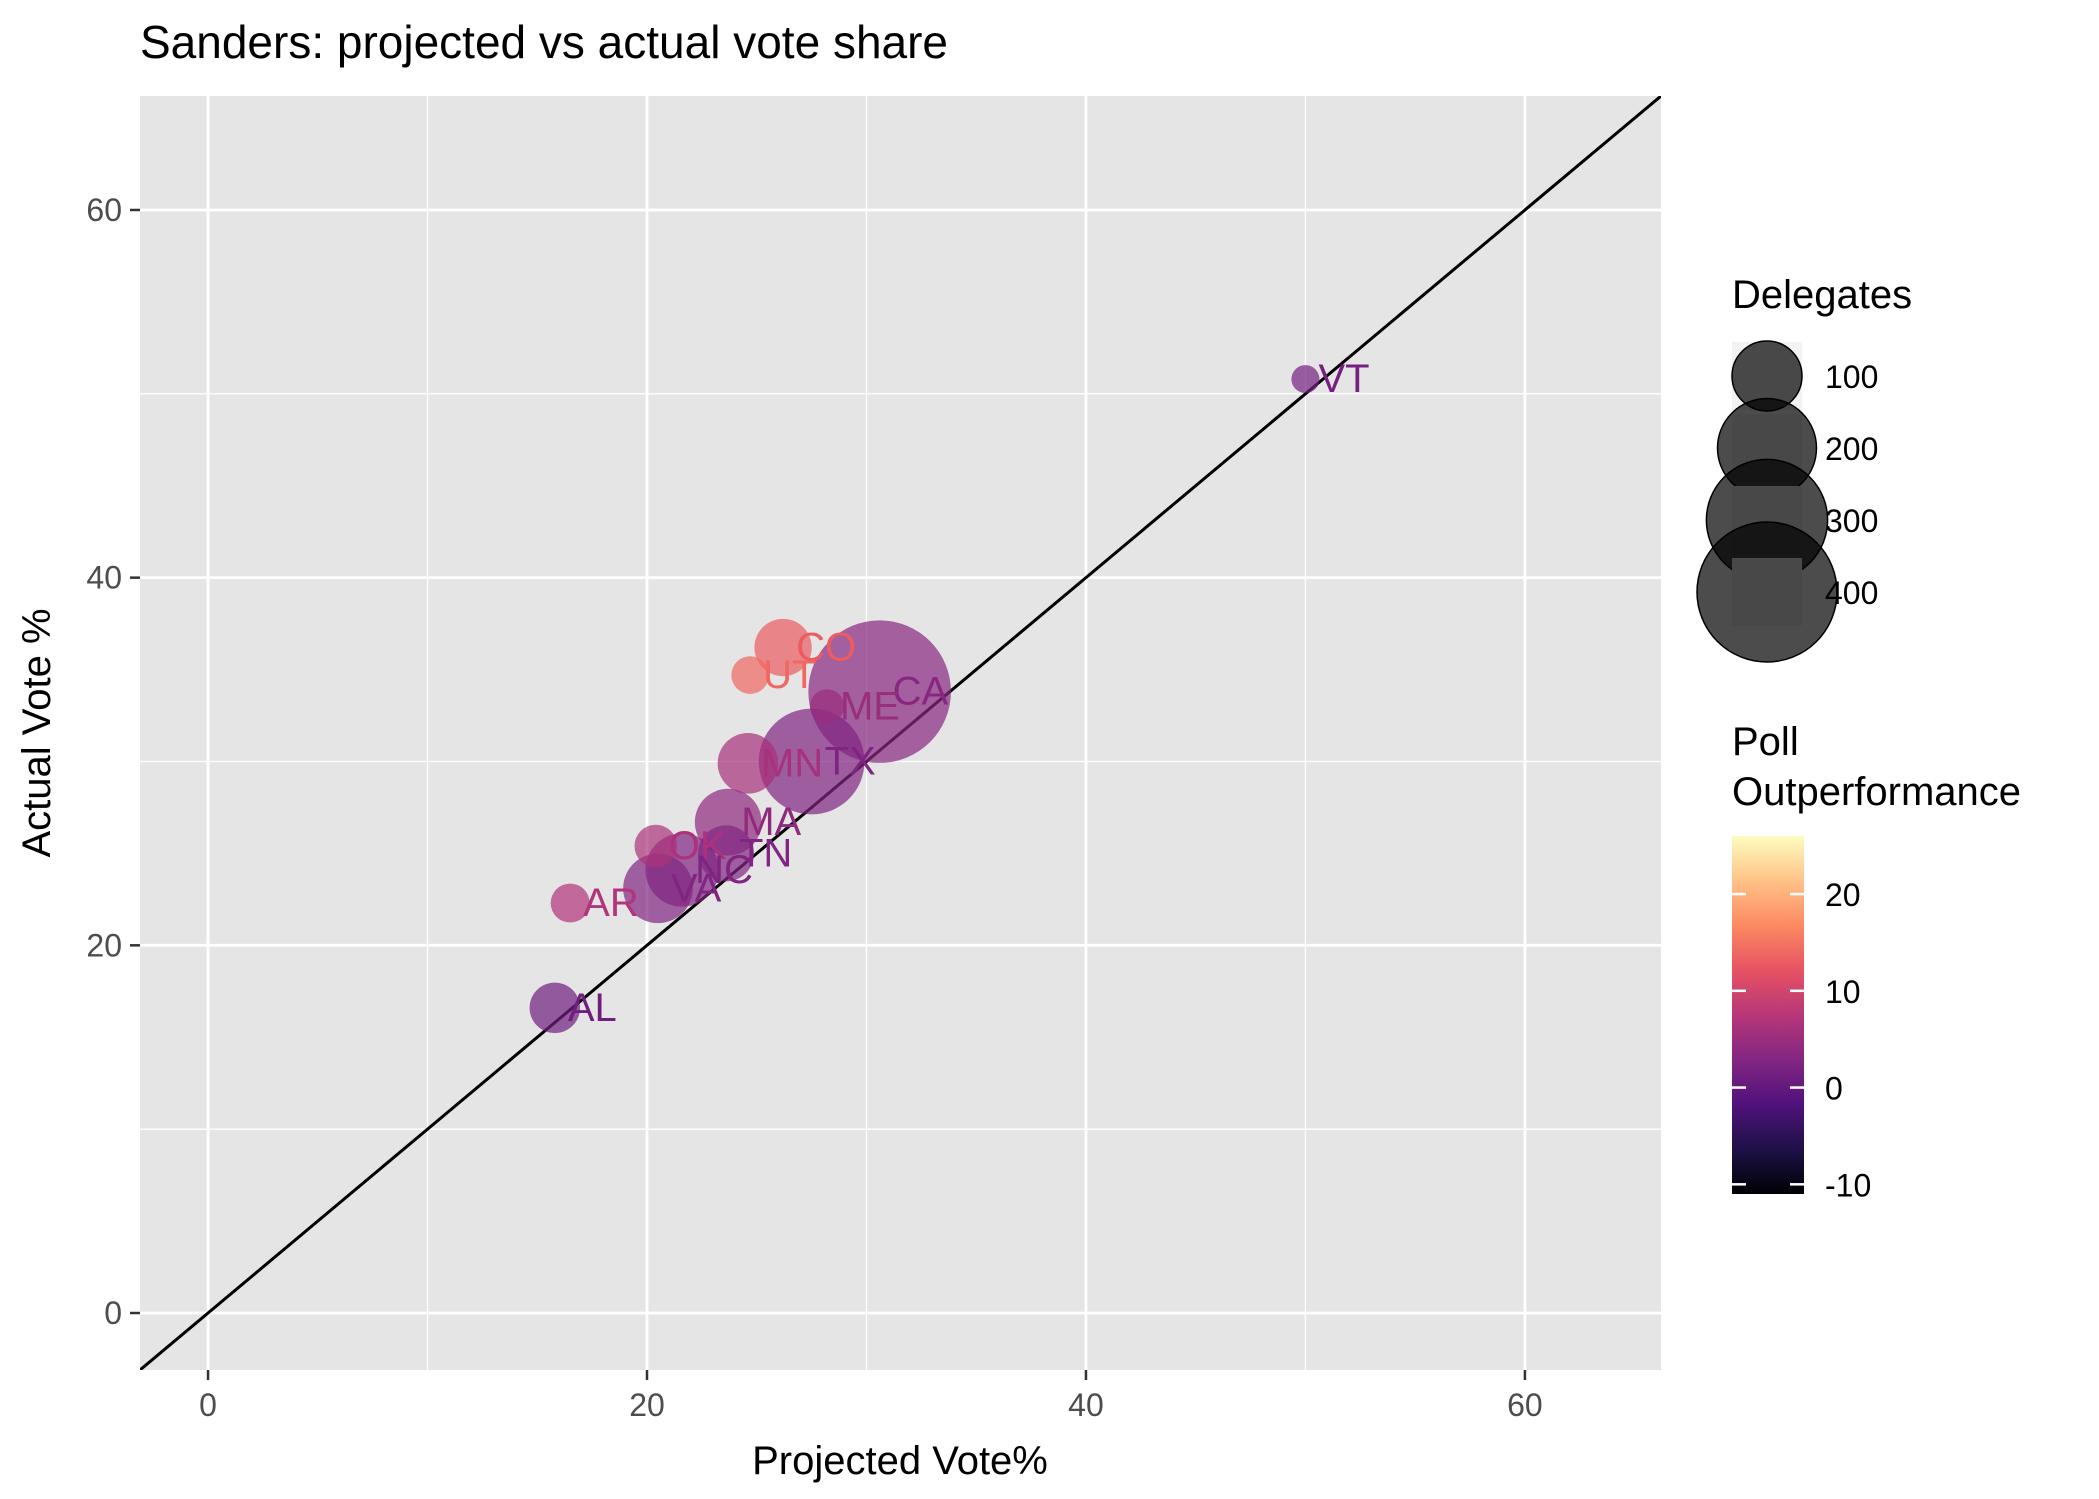 The height and width of the screenshot is (1499, 2099). I want to click on x-tick-label: 60, so click(1525, 1405).